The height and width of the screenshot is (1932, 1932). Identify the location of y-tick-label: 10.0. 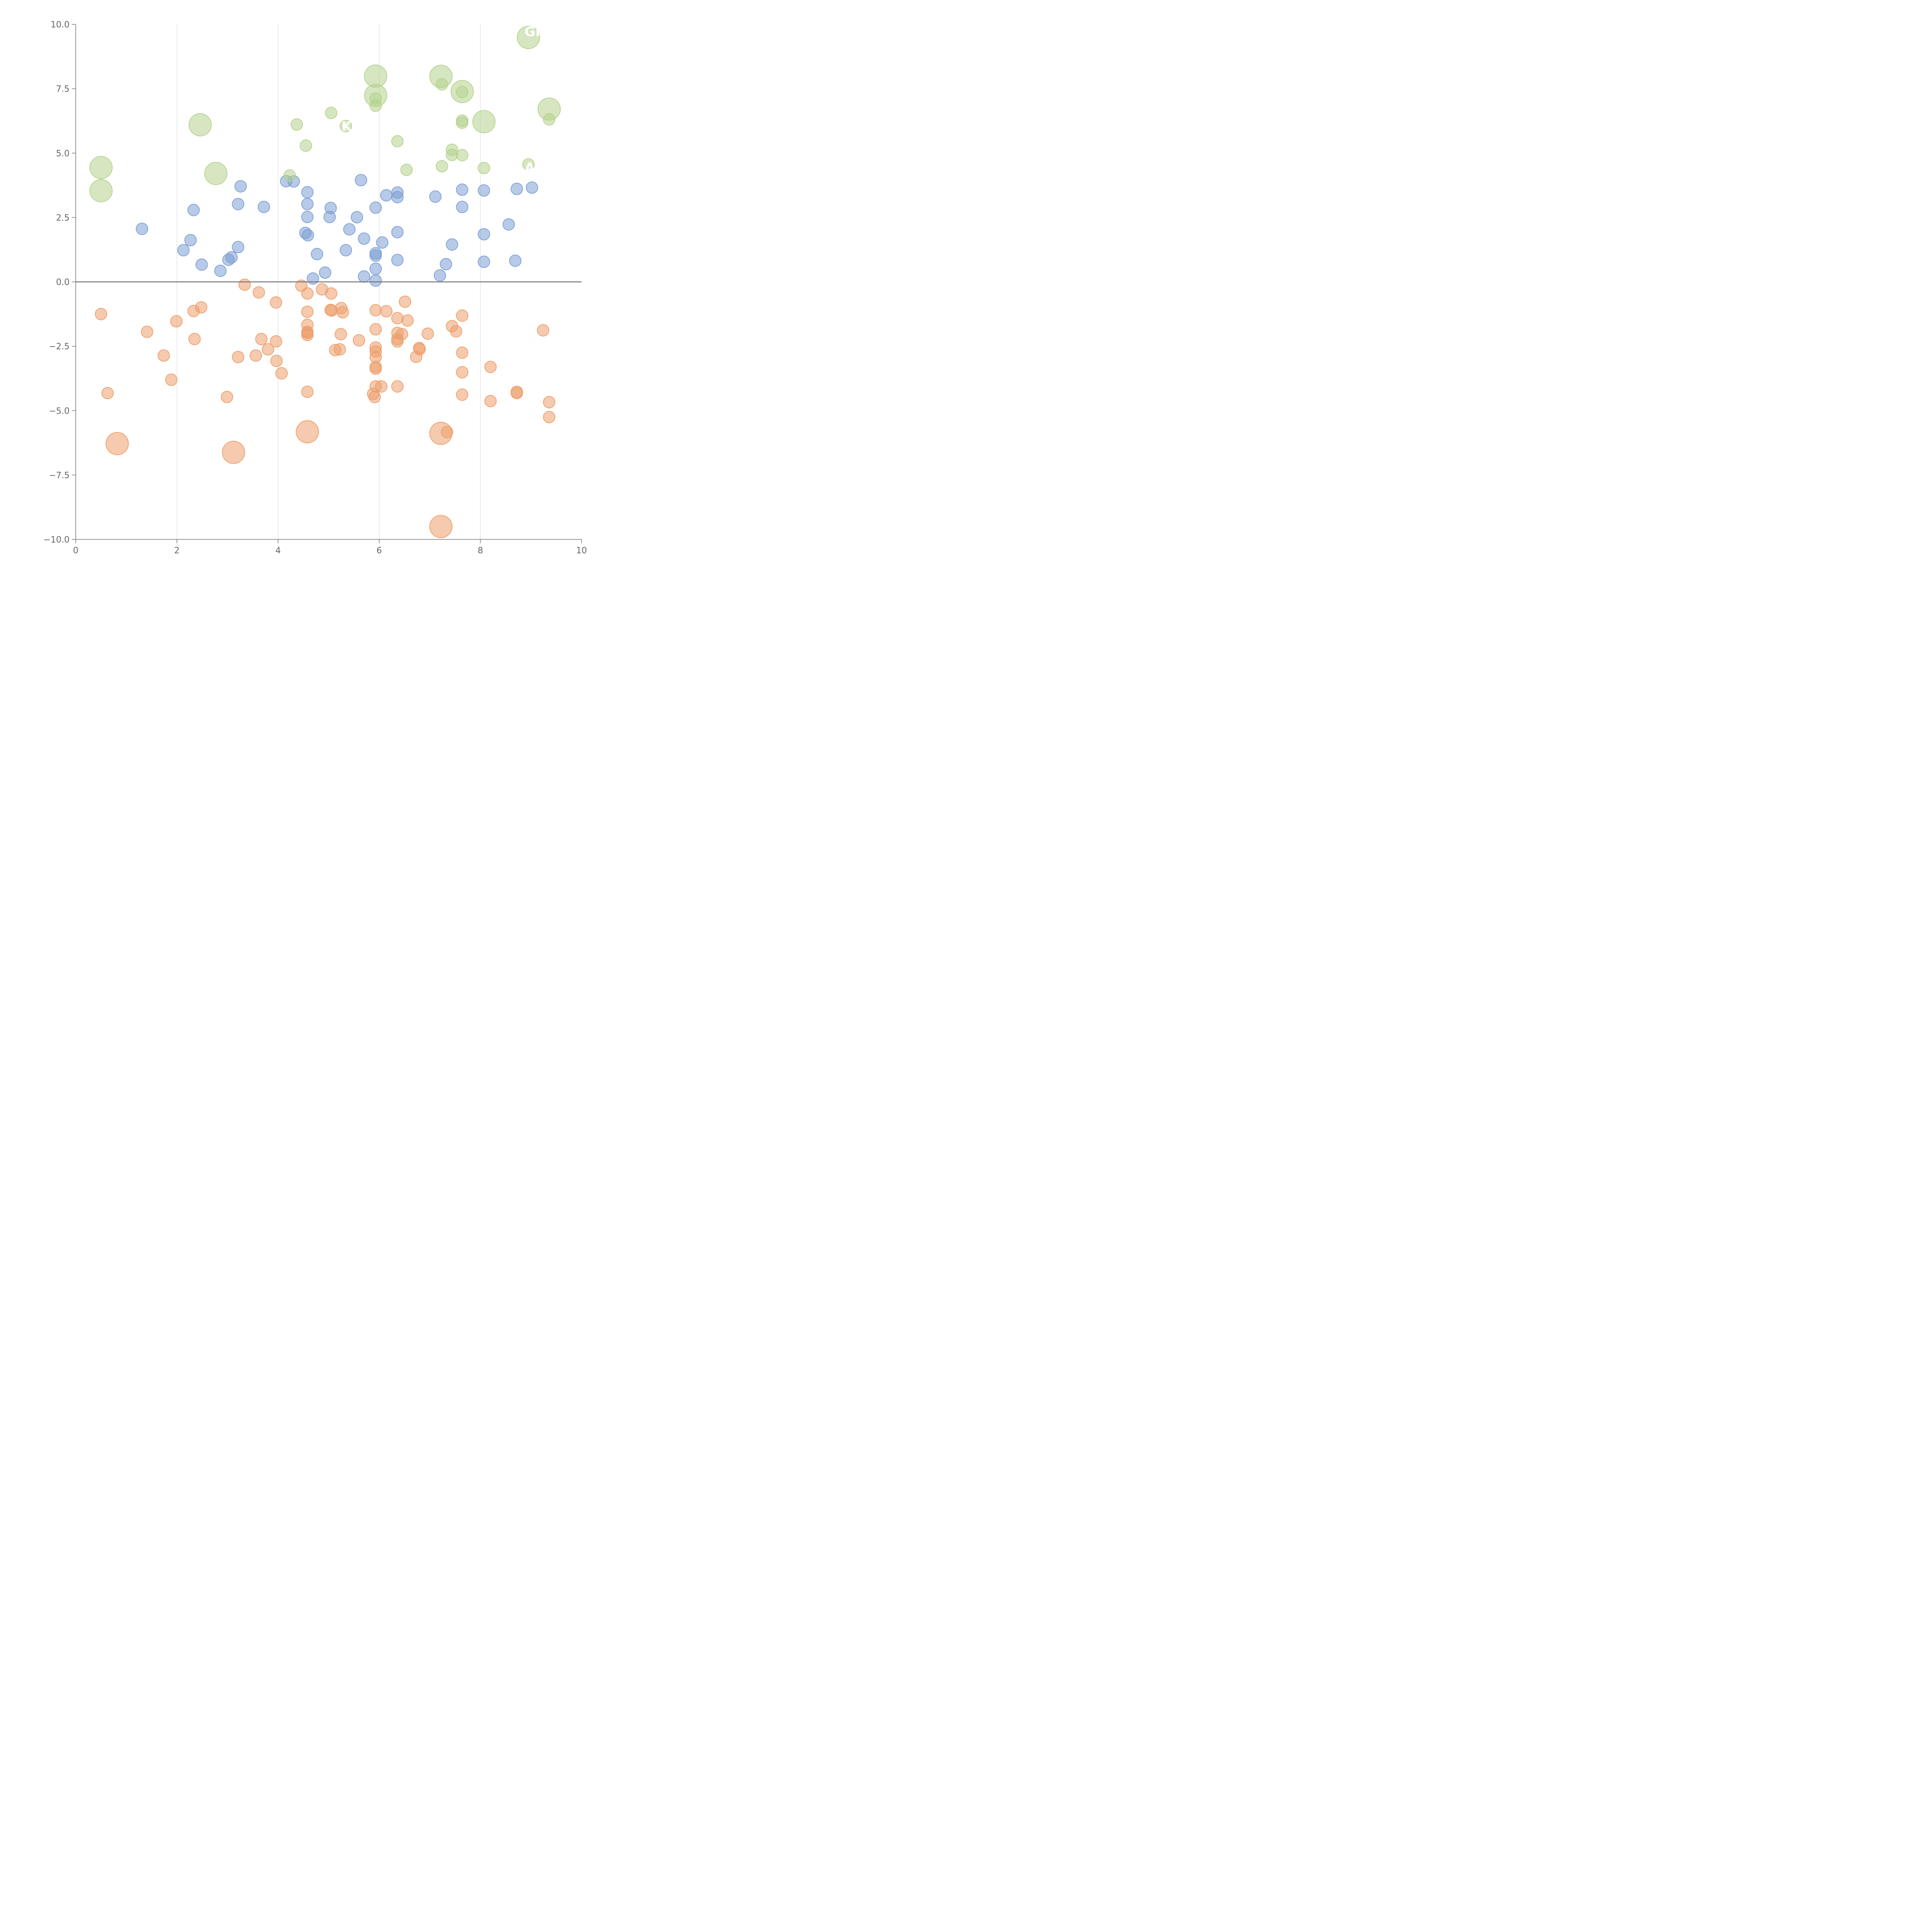
(61, 25).